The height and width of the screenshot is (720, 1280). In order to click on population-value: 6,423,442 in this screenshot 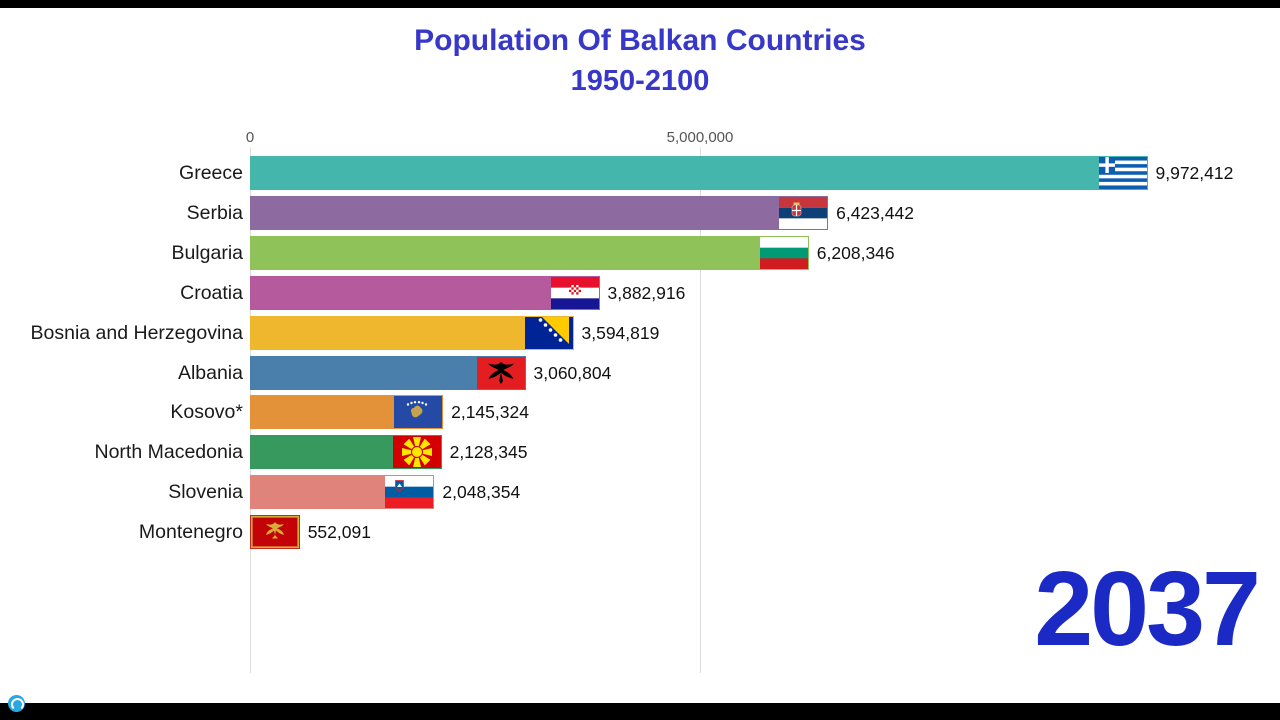, I will do `click(875, 212)`.